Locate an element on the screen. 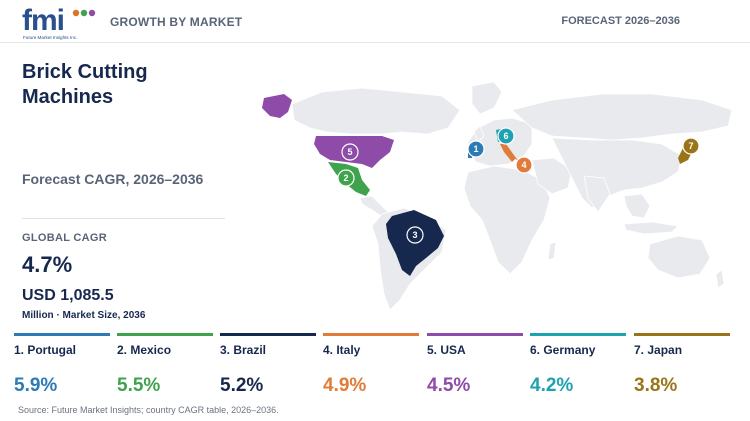 This screenshot has height=421, width=750. country-cagr: 4.2% is located at coordinates (552, 385).